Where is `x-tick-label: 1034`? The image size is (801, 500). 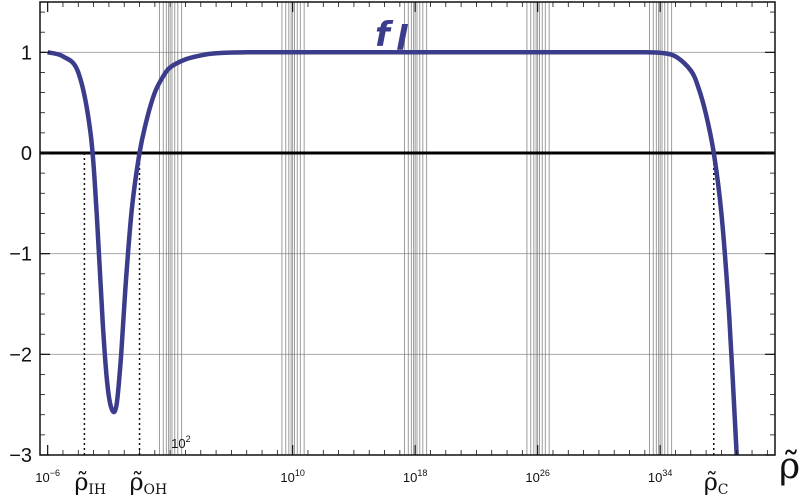
x-tick-label: 1034 is located at coordinates (660, 476).